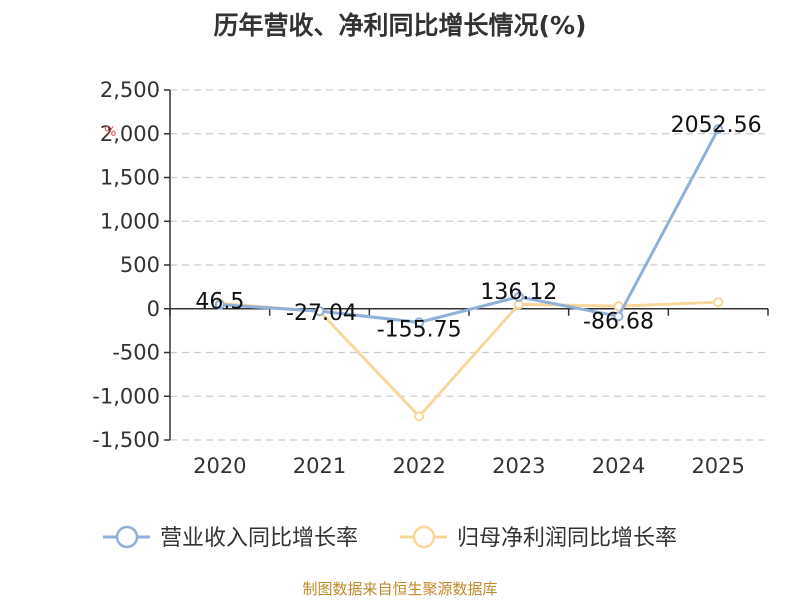 This screenshot has height=600, width=800. I want to click on x-tick-label: 2024, so click(618, 466).